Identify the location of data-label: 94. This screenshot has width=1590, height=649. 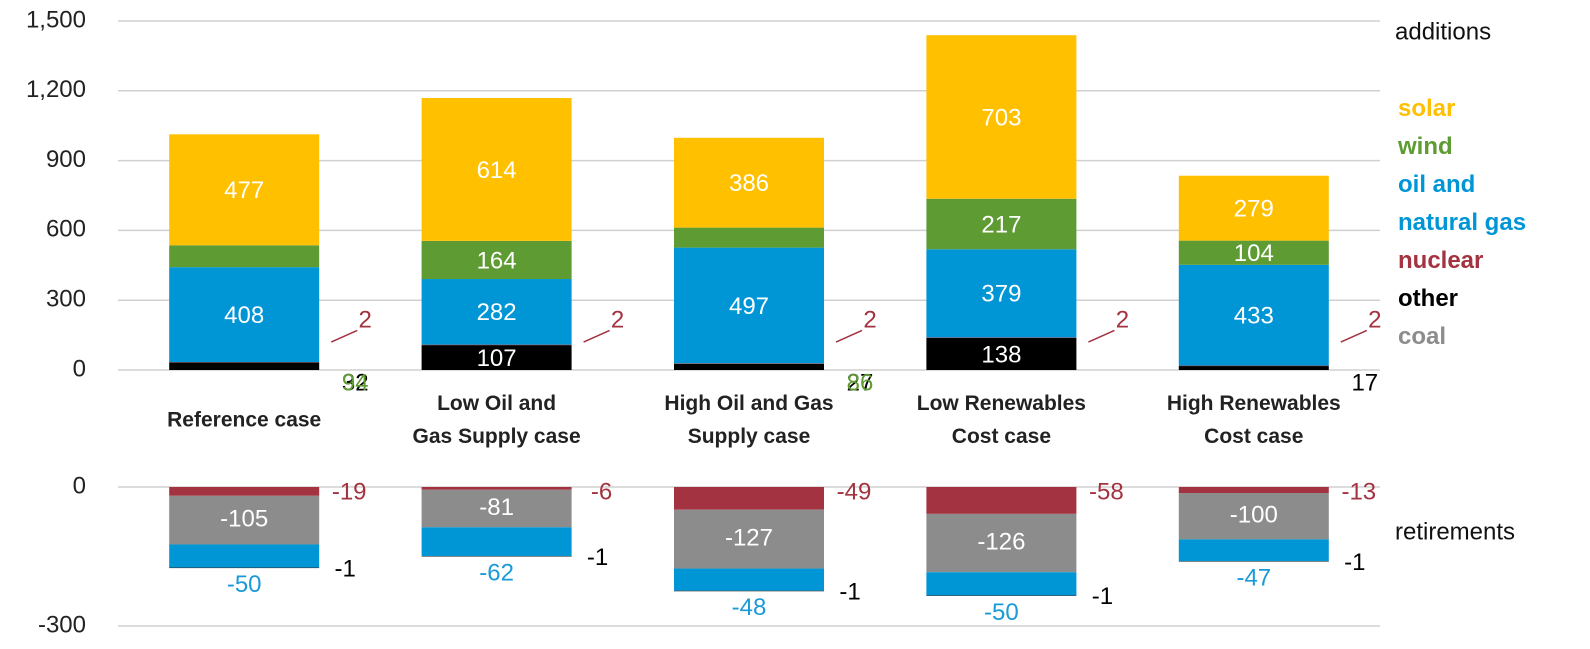
(355, 382).